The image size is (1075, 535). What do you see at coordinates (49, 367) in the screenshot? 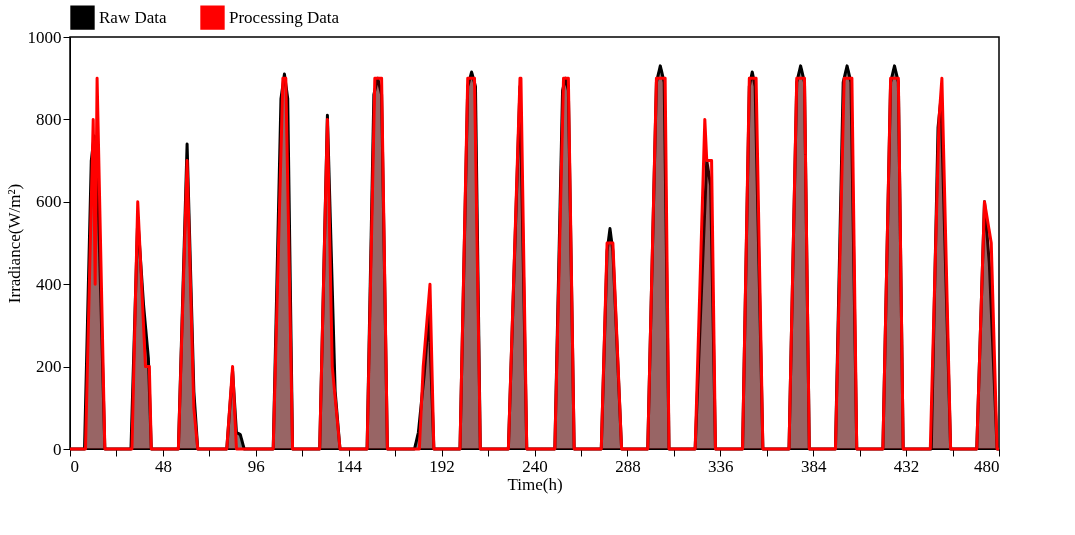
I see `y-tick-label: 200` at bounding box center [49, 367].